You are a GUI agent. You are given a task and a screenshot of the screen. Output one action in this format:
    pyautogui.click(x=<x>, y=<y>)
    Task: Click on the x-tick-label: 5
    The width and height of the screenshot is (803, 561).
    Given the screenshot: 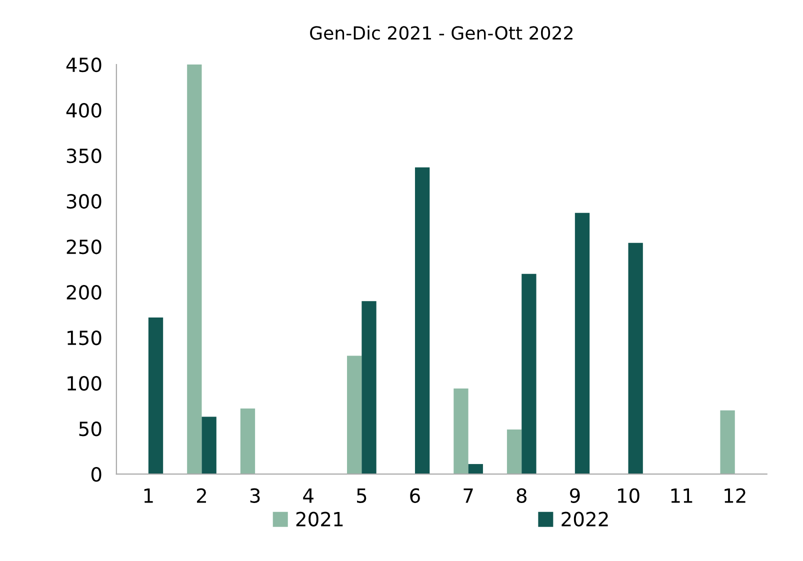 What is the action you would take?
    pyautogui.click(x=361, y=495)
    